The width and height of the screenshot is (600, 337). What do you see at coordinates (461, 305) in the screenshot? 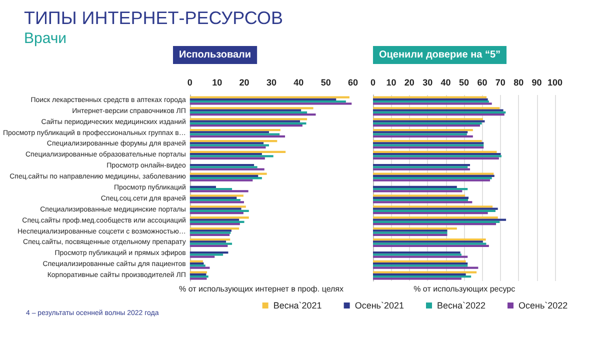
I see `legend-label: Весна`2022` at bounding box center [461, 305].